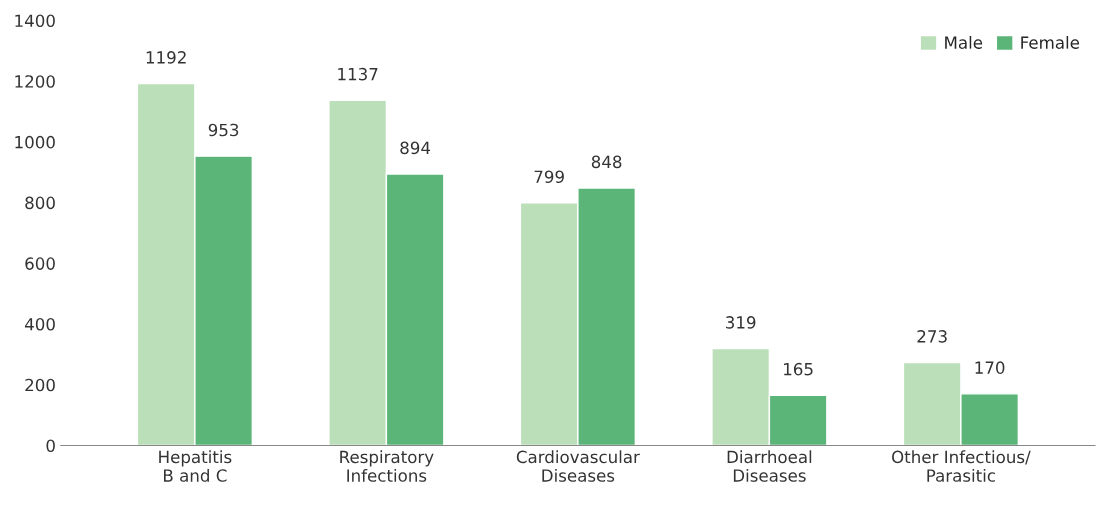  What do you see at coordinates (40, 263) in the screenshot?
I see `y-tick-label: 600` at bounding box center [40, 263].